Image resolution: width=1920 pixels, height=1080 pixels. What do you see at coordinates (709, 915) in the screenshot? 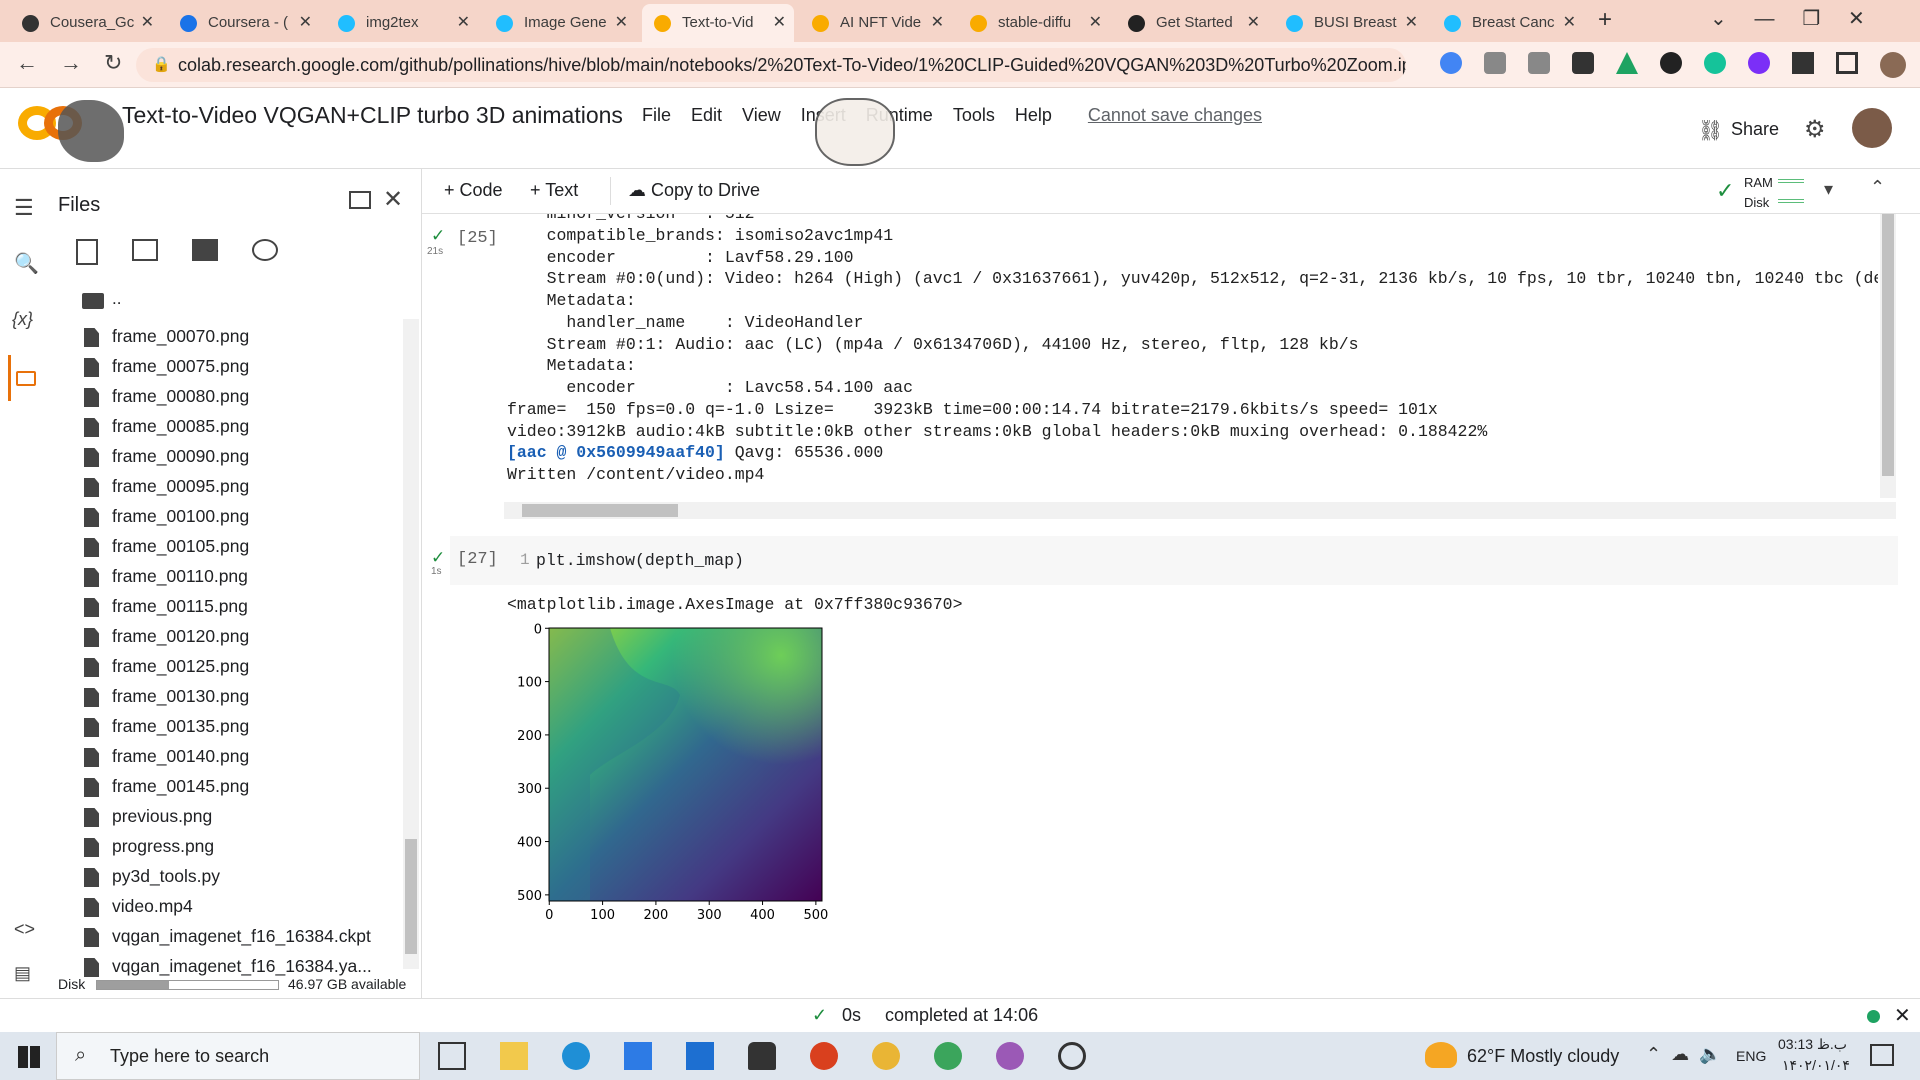
I see `x-tick-label: 300` at bounding box center [709, 915].